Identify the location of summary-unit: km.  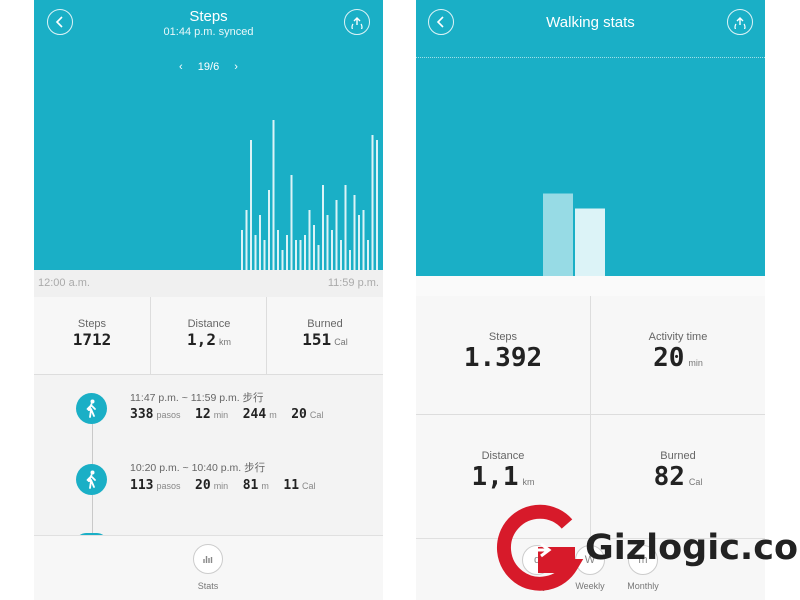
(224, 342).